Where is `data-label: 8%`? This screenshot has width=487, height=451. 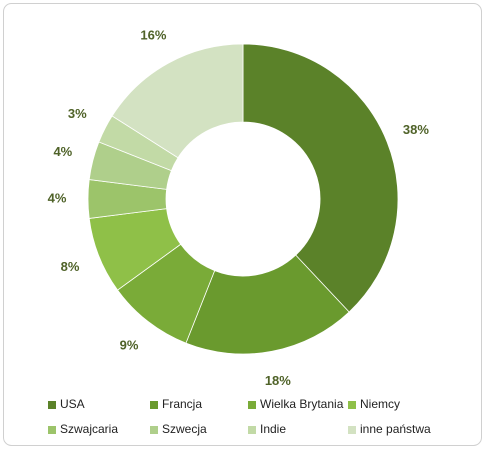
data-label: 8% is located at coordinates (70, 266).